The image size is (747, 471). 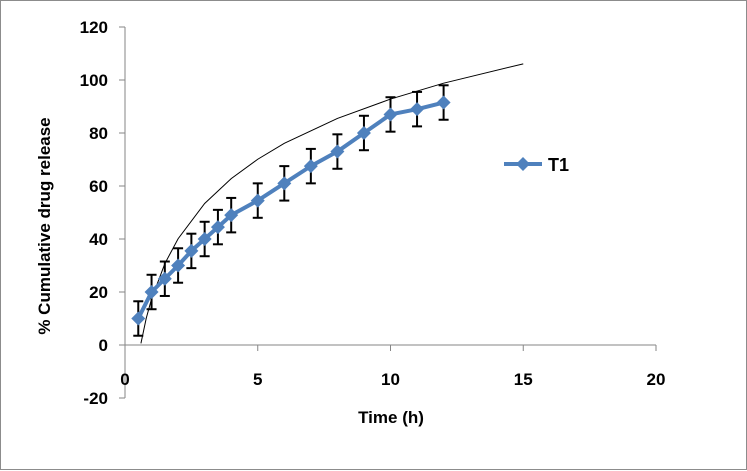 I want to click on x-tick-label: 20, so click(x=656, y=379).